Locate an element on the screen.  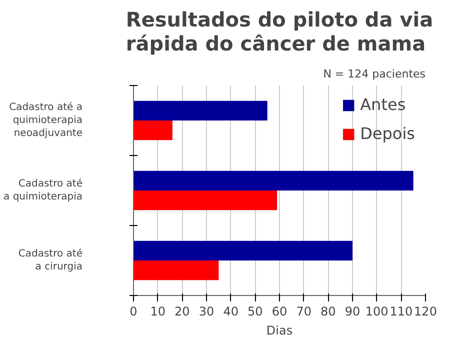
x-tick-label: 40 is located at coordinates (230, 311).